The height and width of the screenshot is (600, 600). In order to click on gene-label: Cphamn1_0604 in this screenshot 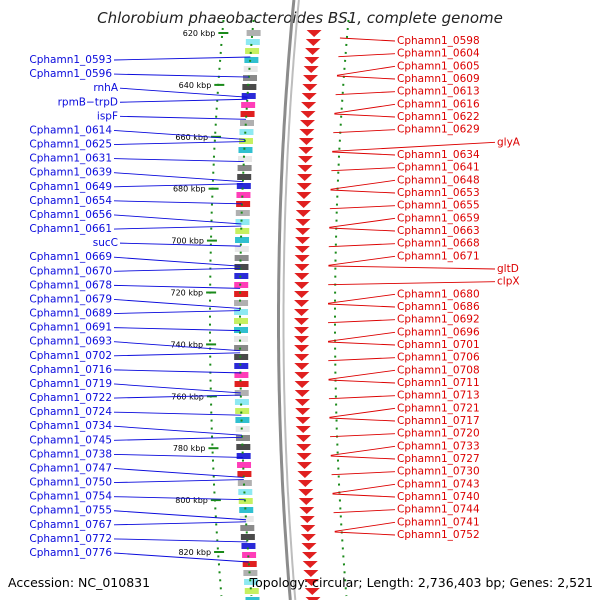, I will do `click(438, 54)`.